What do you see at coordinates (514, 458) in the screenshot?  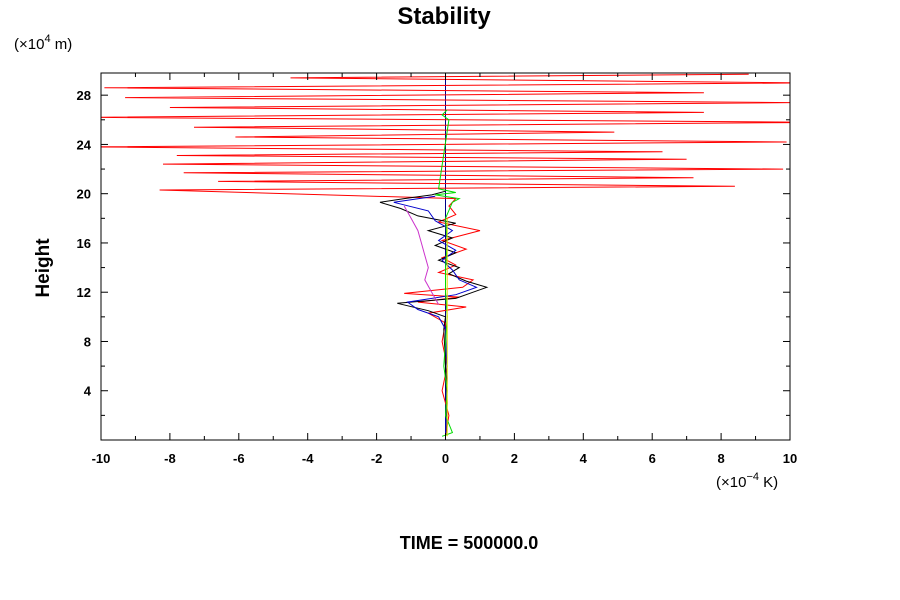 I see `x-tick-label: 2` at bounding box center [514, 458].